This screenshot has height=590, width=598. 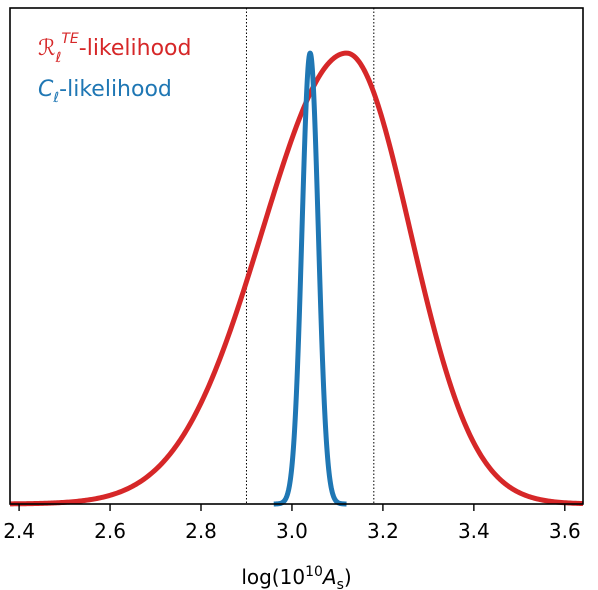 What do you see at coordinates (474, 531) in the screenshot?
I see `x-tick-label: 3.4` at bounding box center [474, 531].